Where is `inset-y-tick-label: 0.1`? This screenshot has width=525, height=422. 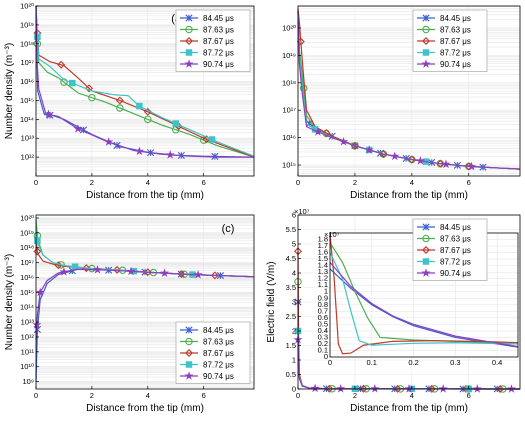
inset-y-tick-label: 0.1 is located at coordinates (323, 349).